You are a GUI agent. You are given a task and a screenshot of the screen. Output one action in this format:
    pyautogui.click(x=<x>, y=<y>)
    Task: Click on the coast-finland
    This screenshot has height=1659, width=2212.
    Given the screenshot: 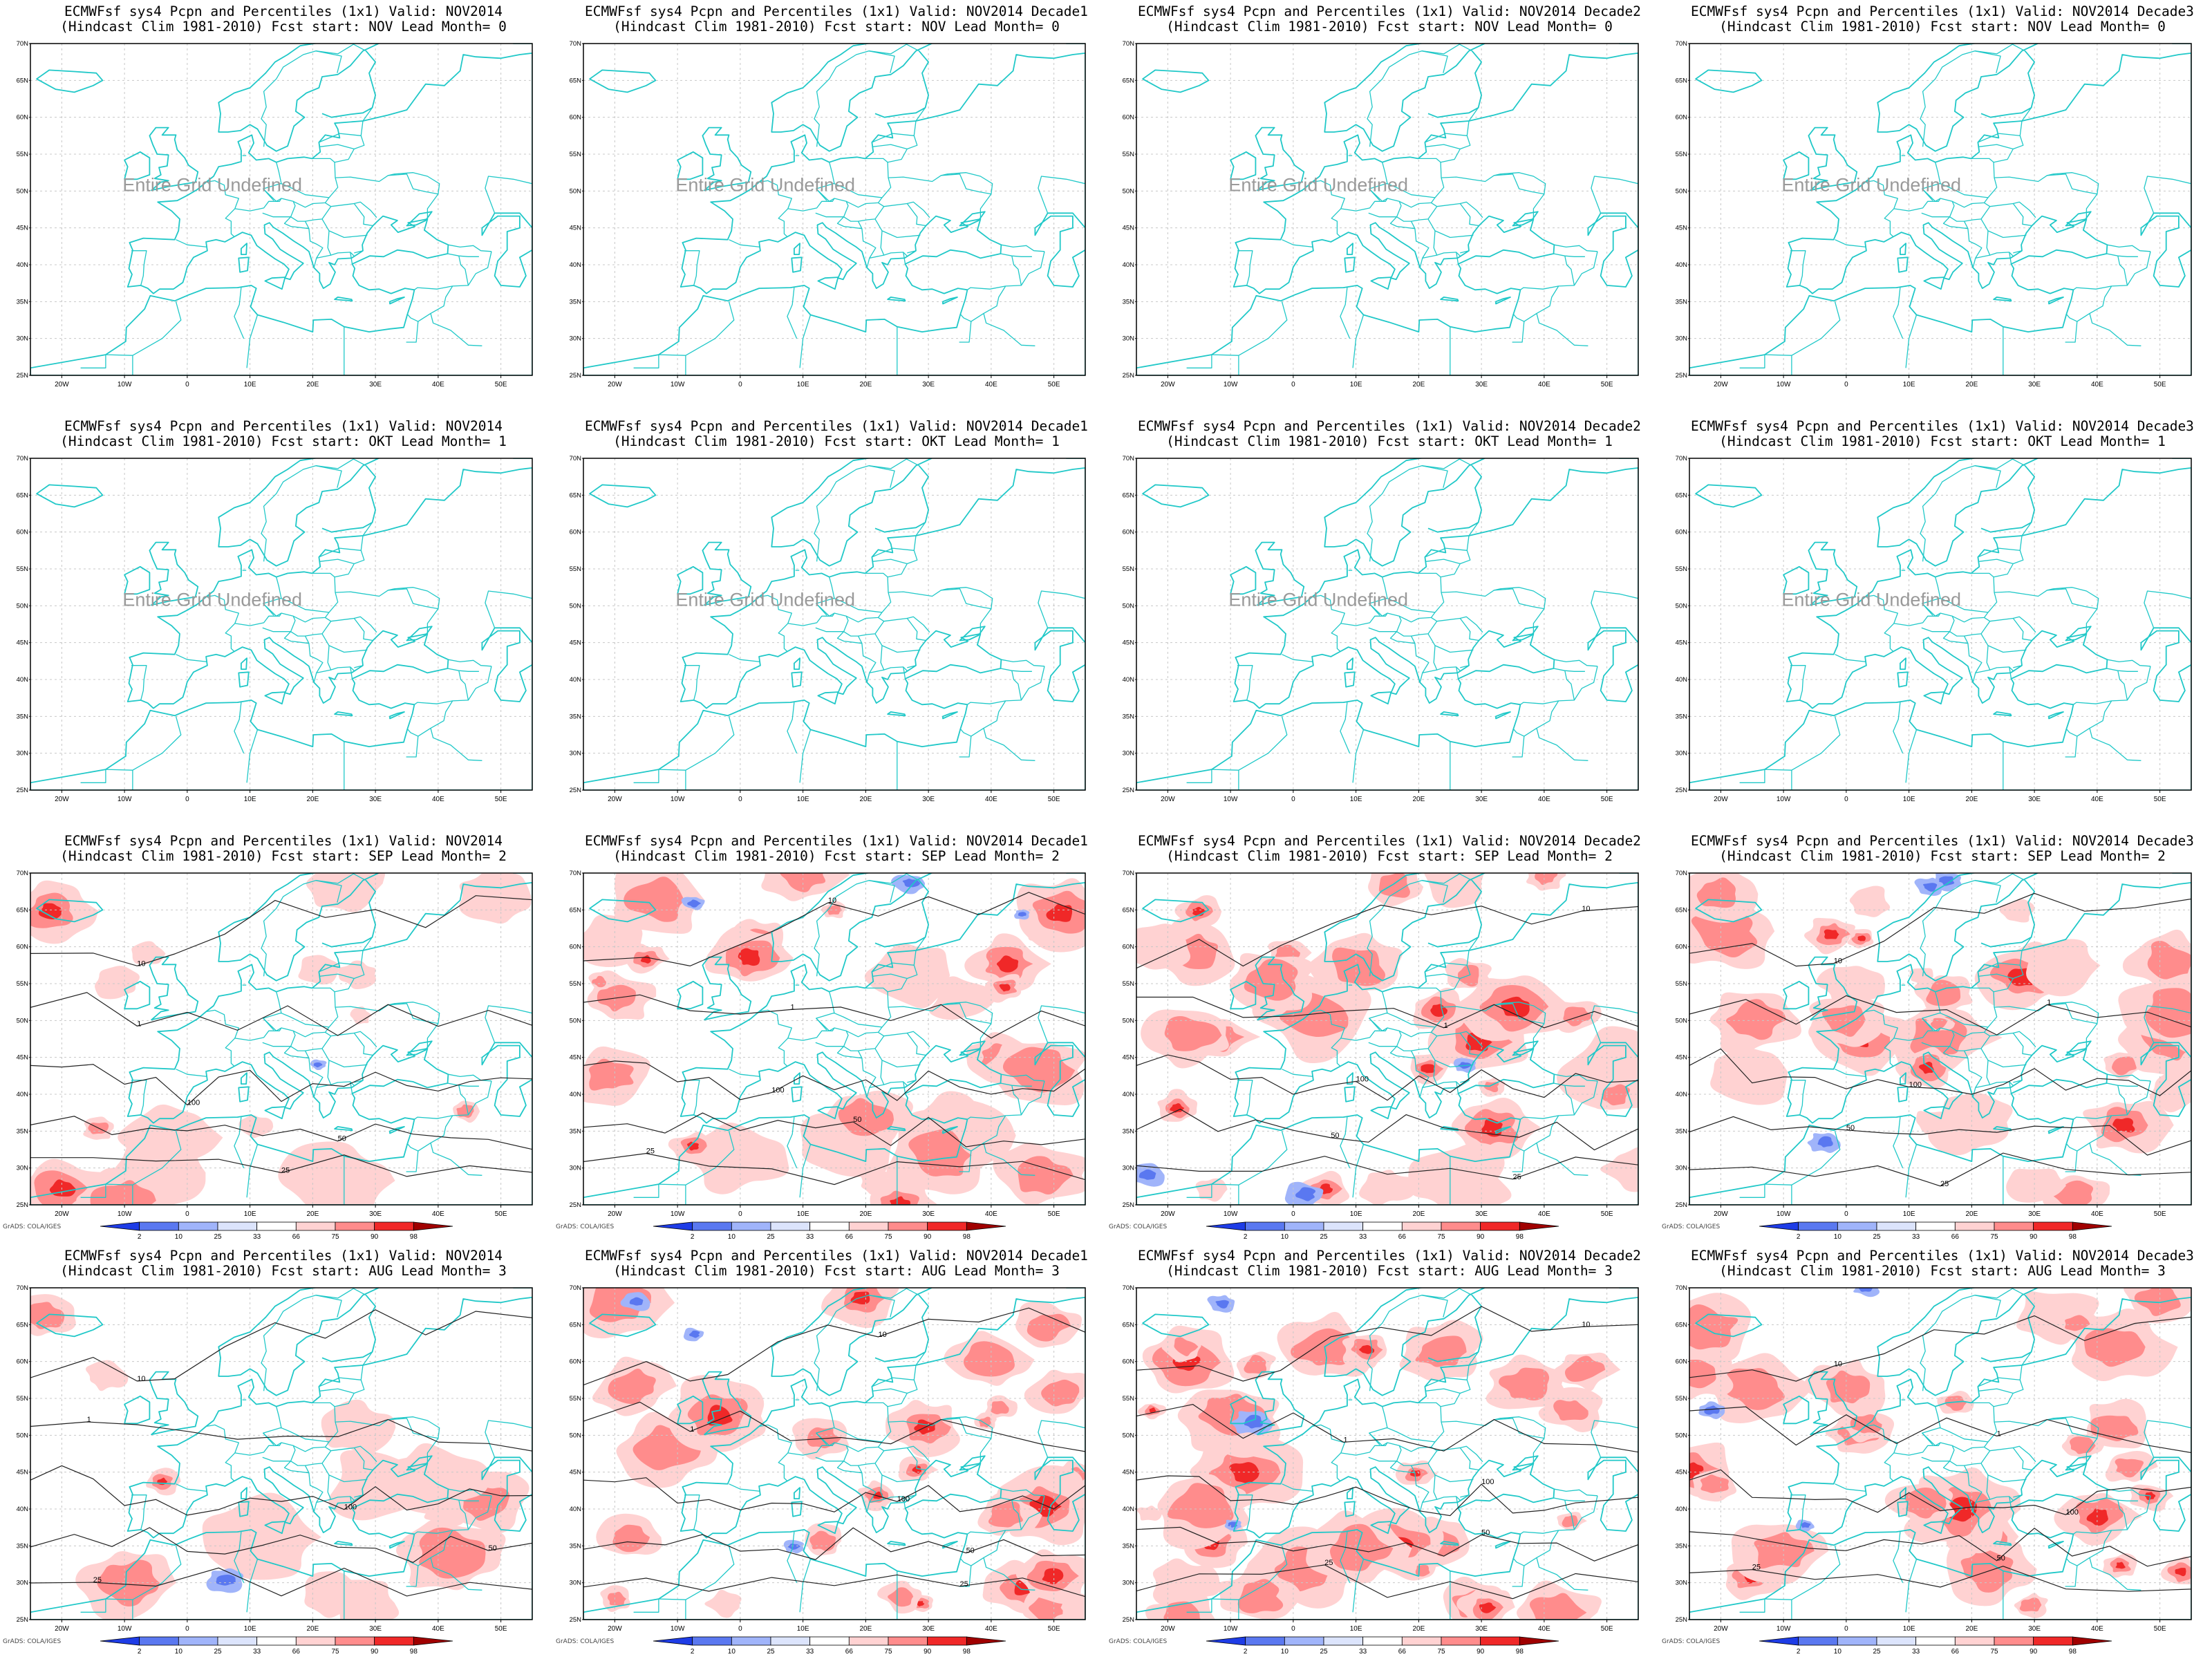 What is the action you would take?
    pyautogui.click(x=1455, y=914)
    